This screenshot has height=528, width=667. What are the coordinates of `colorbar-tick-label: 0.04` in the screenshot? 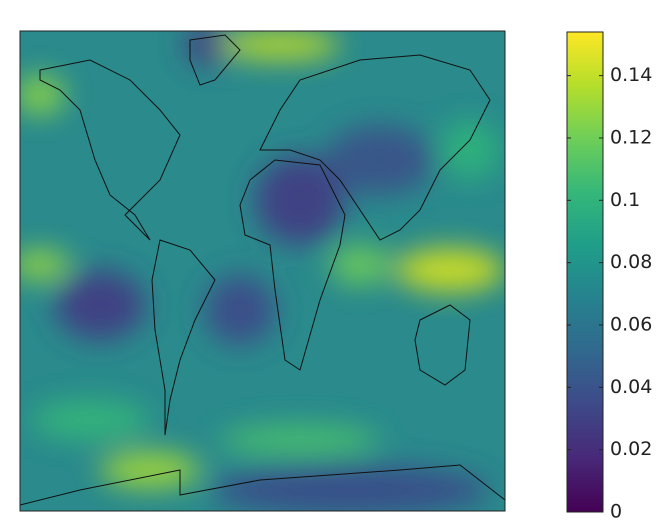 It's located at (631, 387).